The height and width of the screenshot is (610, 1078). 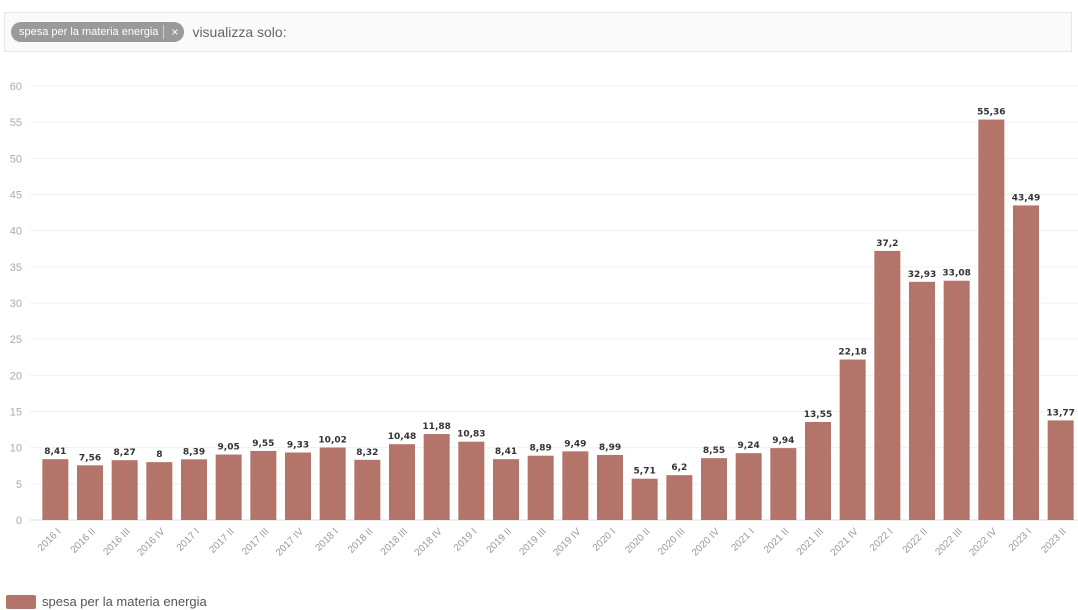 I want to click on legend-swatch, so click(x=21, y=601).